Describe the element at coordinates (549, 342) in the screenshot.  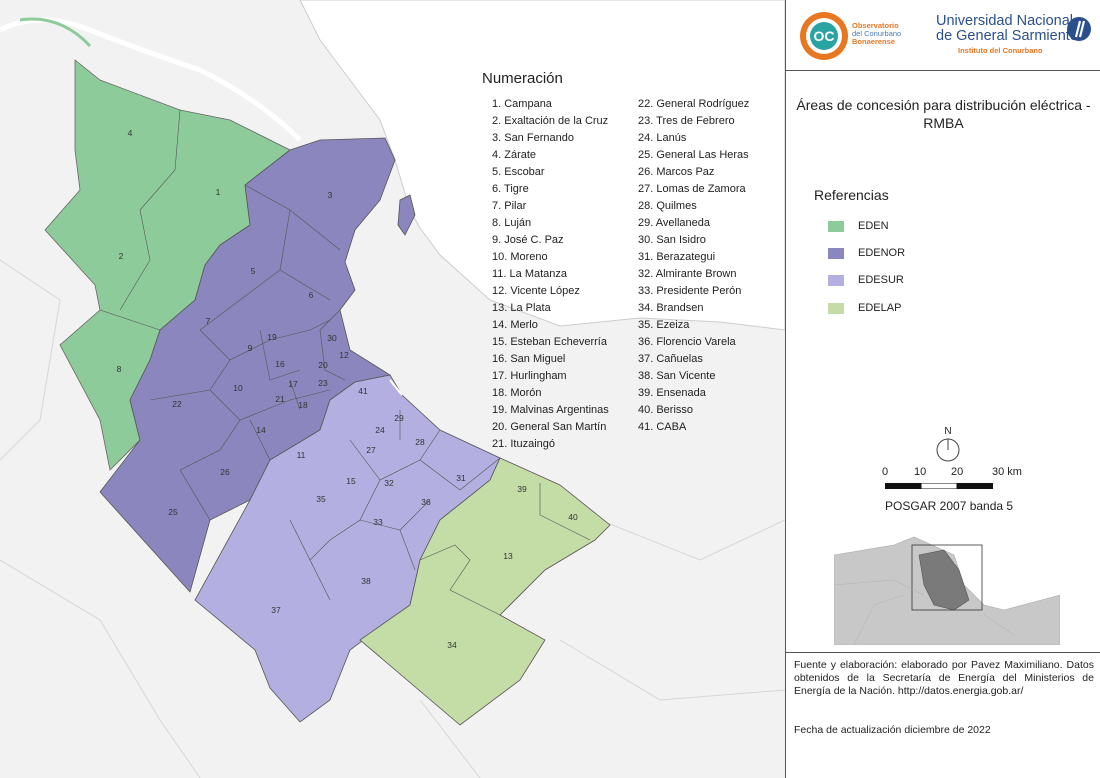
I see `numbering-item: 15. Esteban Echeverría` at that location.